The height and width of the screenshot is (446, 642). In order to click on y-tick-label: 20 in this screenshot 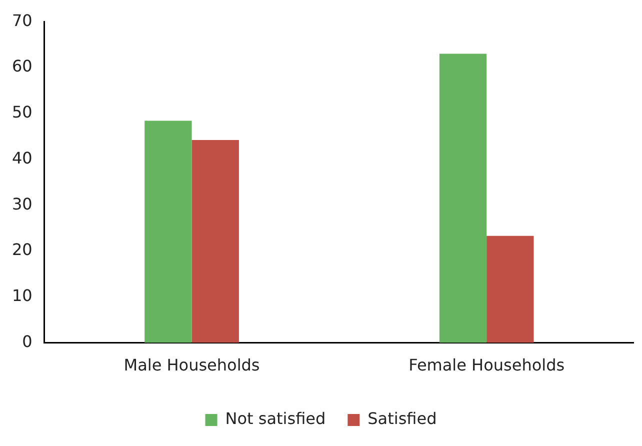, I will do `click(22, 250)`.